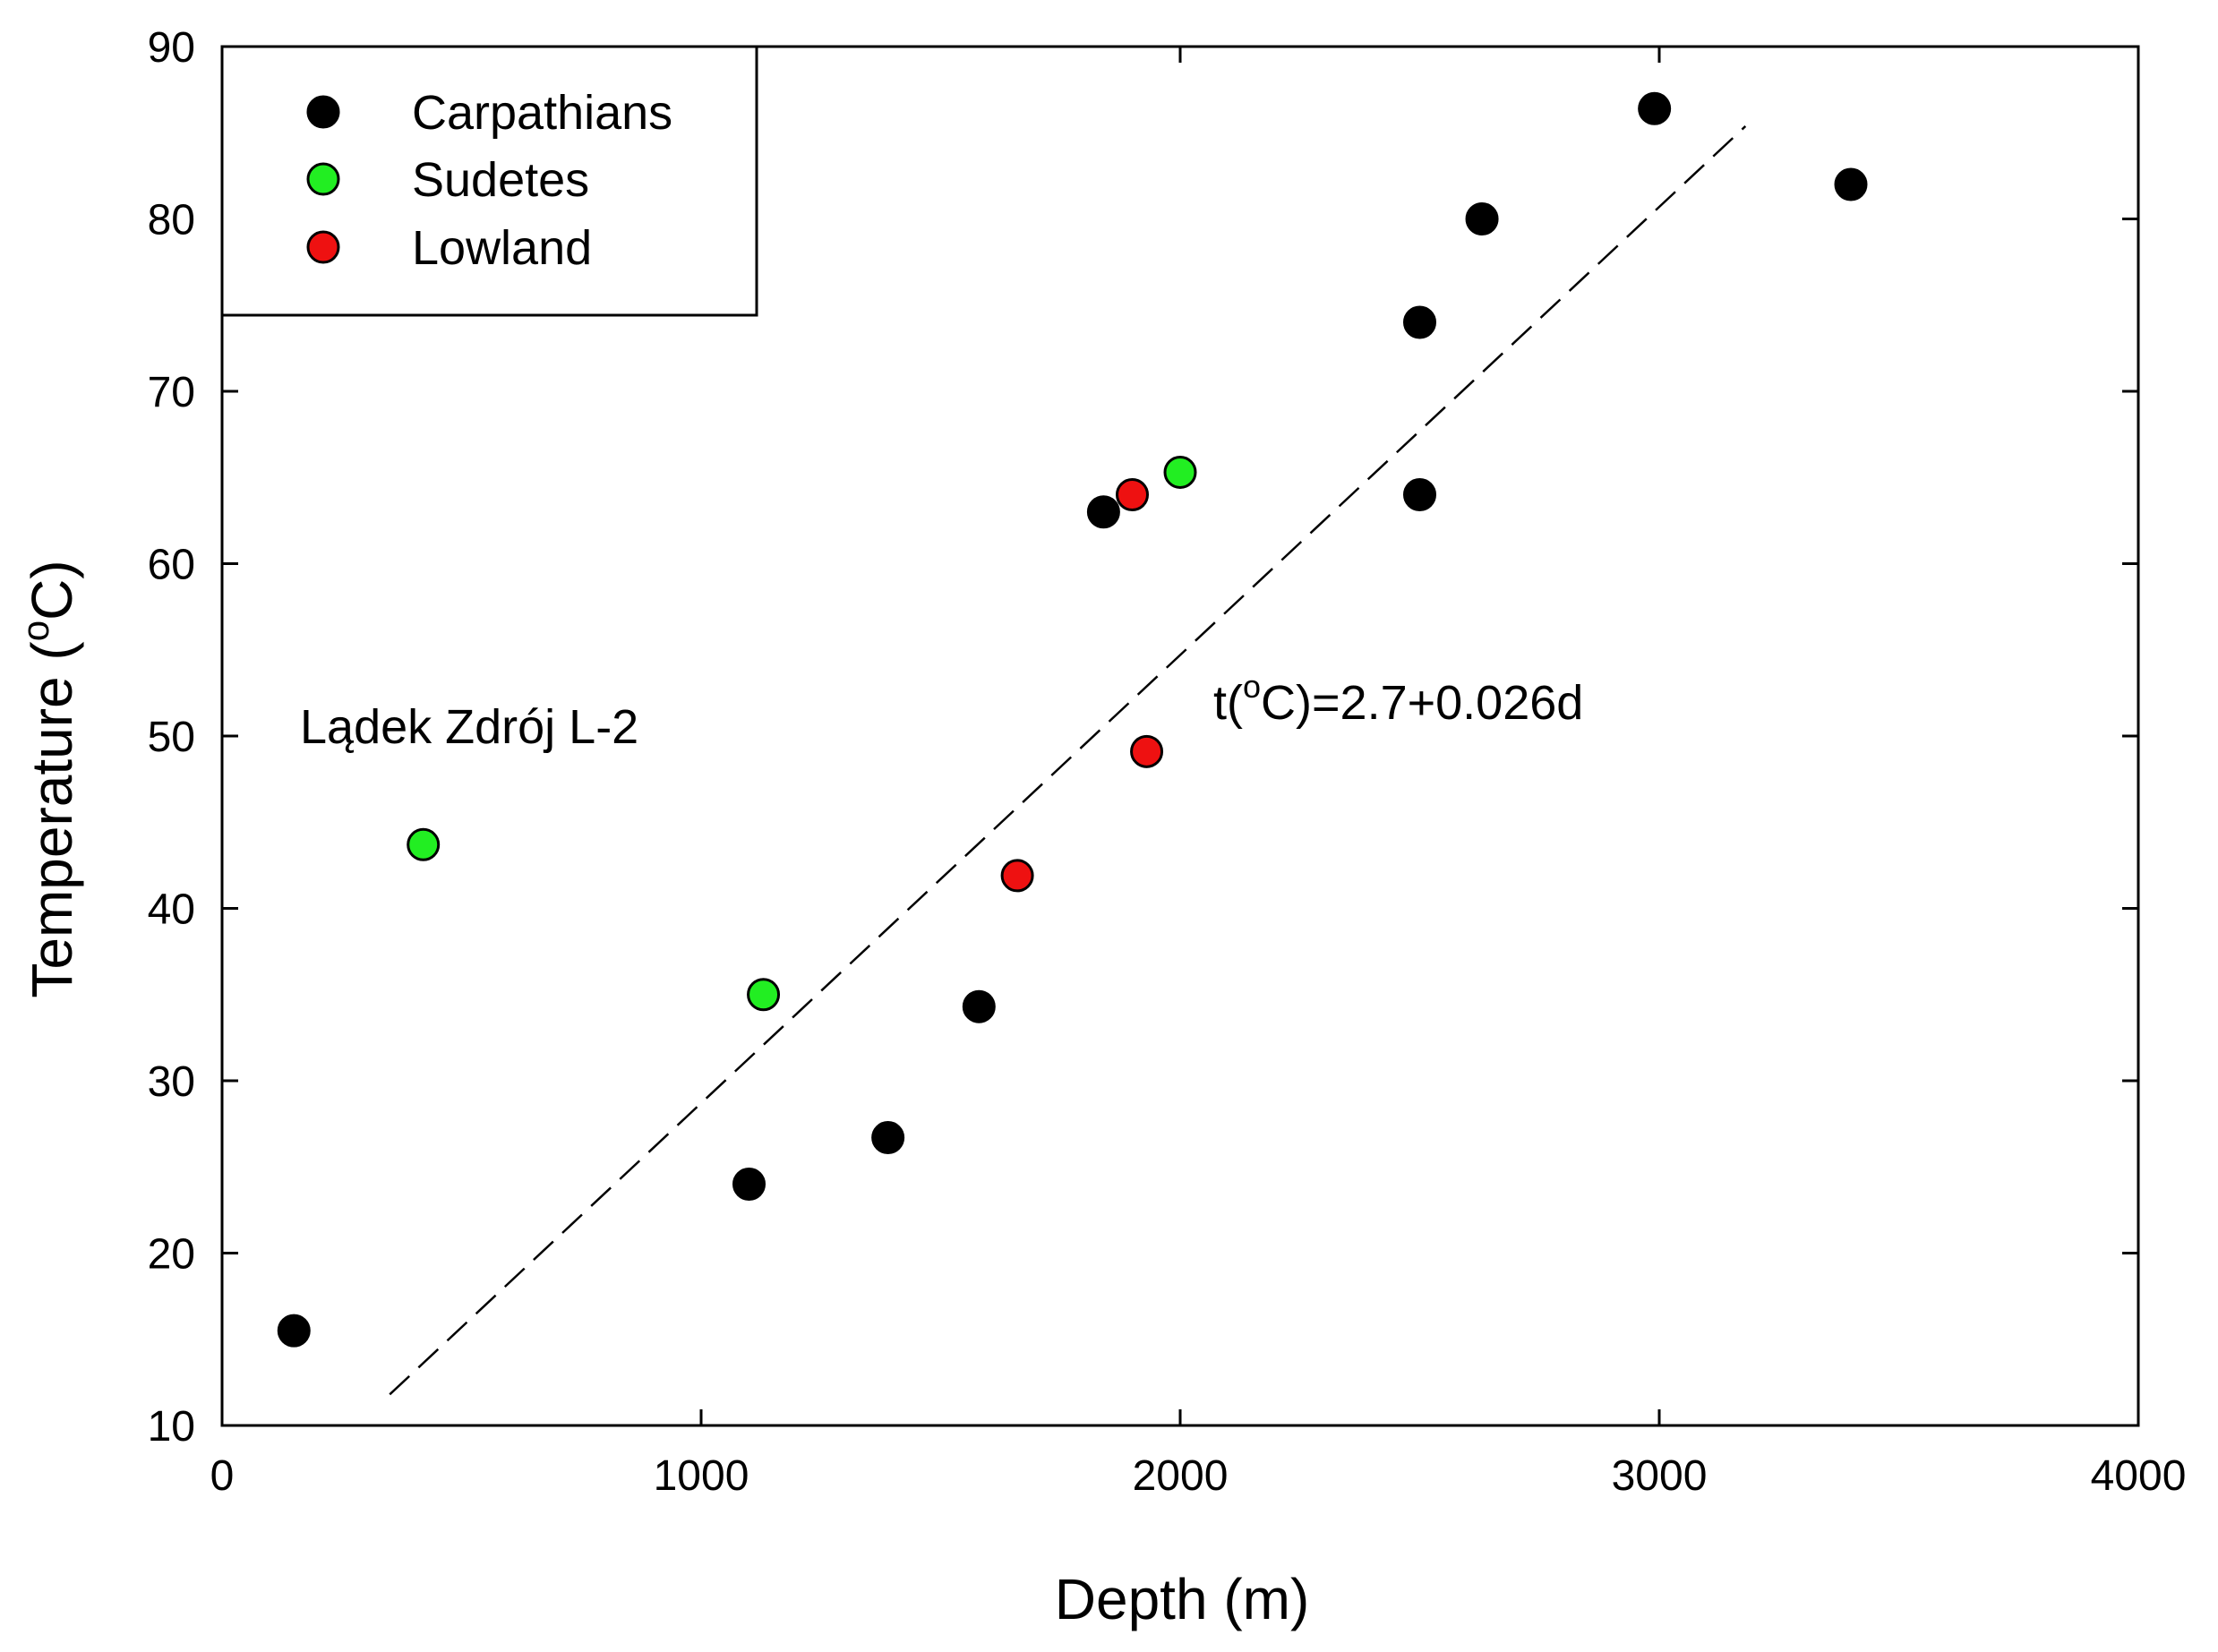  I want to click on legend-marker-sudetes, so click(323, 179).